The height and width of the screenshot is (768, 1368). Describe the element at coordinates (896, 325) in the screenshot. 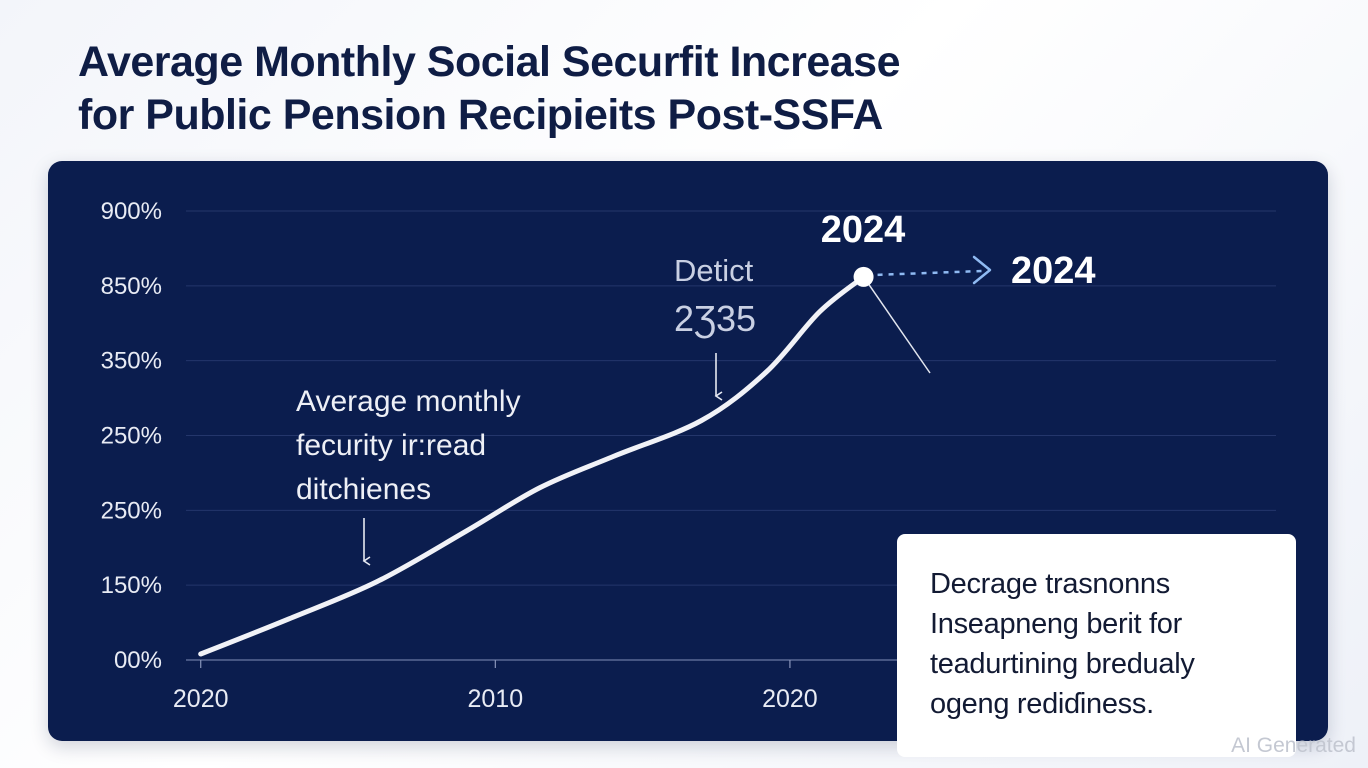

I see `callout-leader-line` at that location.